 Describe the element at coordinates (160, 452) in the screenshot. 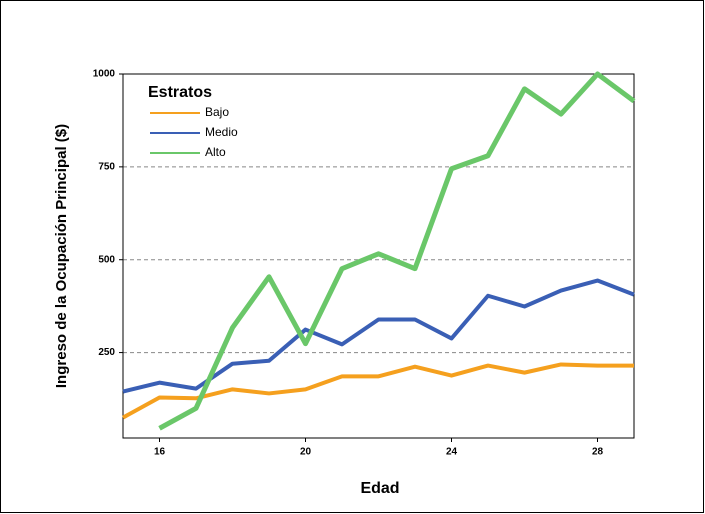

I see `x-tick-label: 16` at that location.